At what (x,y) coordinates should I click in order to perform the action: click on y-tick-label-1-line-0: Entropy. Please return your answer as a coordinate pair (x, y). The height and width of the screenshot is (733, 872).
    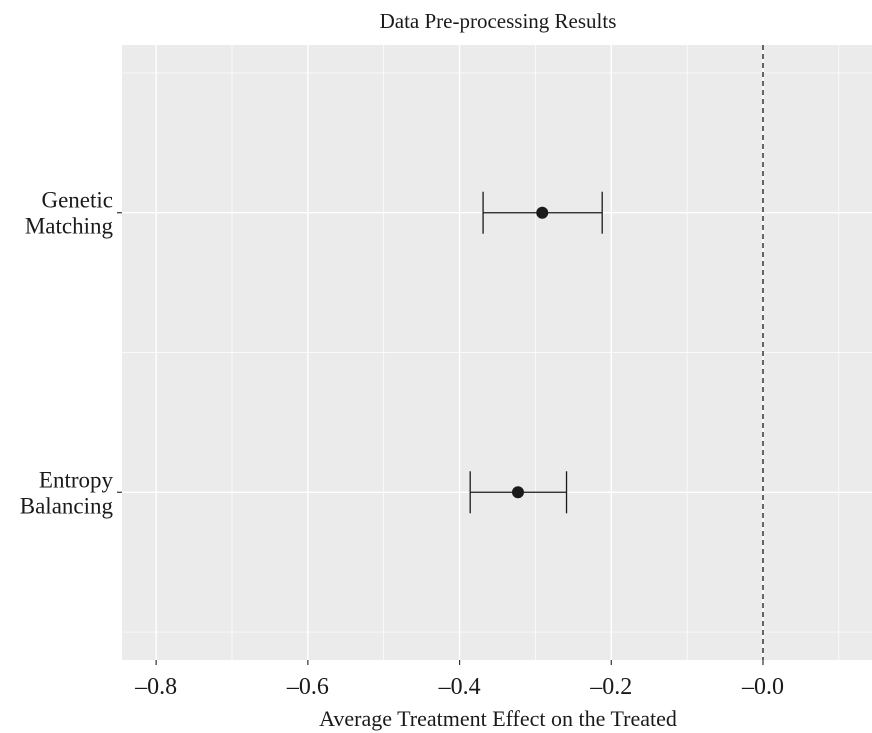
    Looking at the image, I should click on (76, 479).